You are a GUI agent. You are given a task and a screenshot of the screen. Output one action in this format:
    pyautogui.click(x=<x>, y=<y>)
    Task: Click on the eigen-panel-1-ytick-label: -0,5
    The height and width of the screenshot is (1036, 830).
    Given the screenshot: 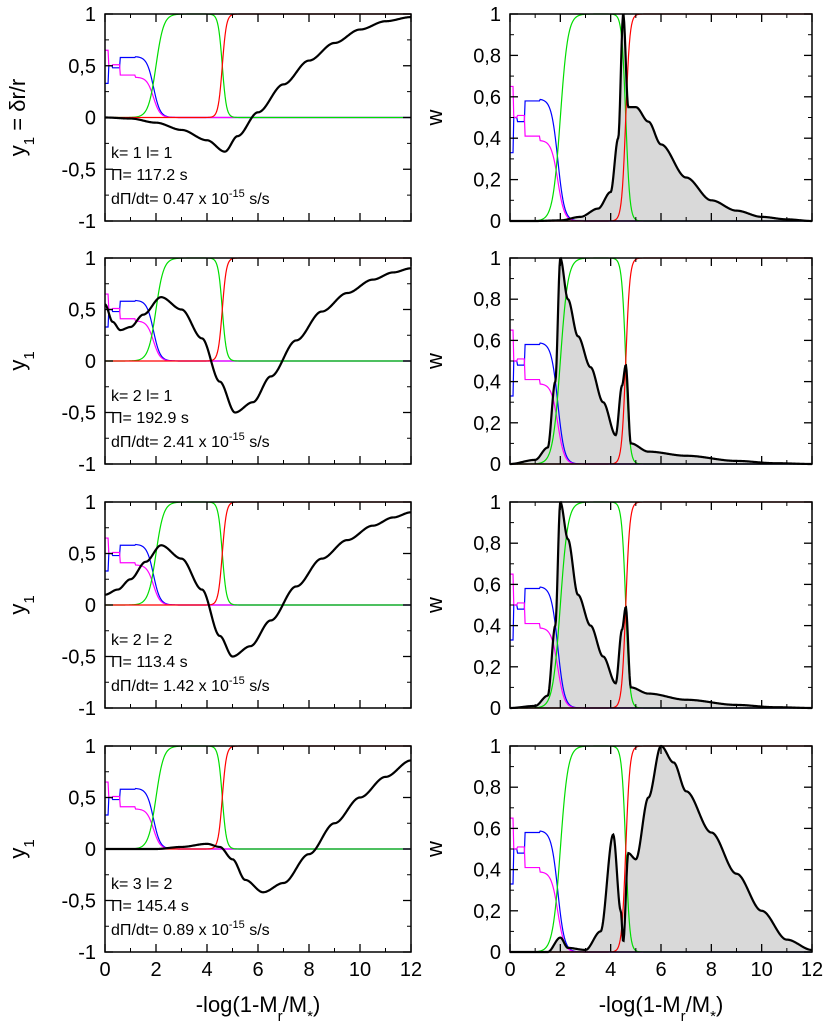 What is the action you would take?
    pyautogui.click(x=79, y=170)
    